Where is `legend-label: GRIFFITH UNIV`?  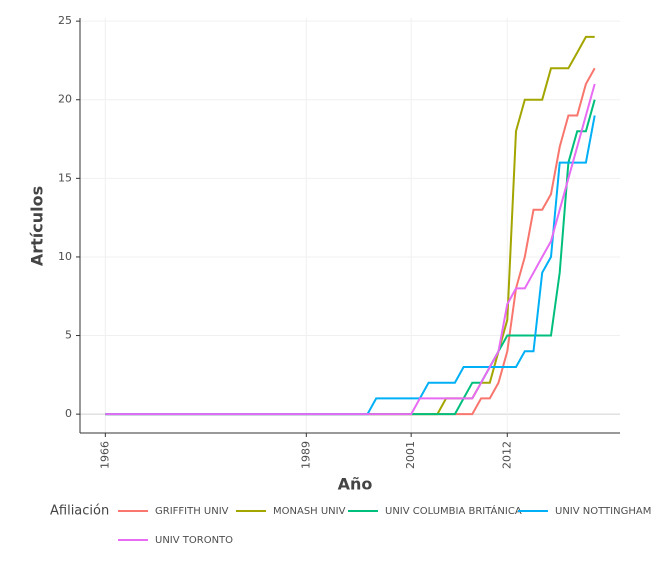 legend-label: GRIFFITH UNIV is located at coordinates (192, 511).